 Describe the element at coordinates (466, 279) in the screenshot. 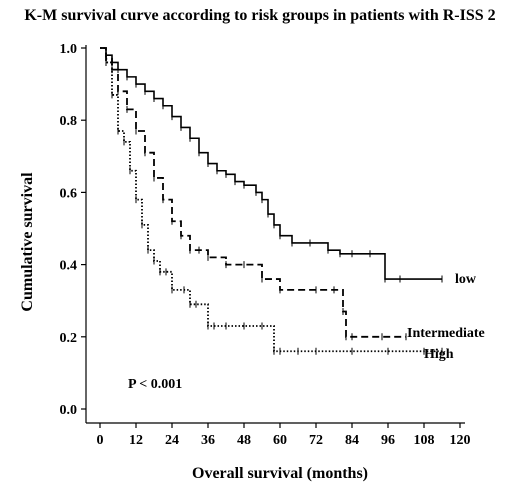

I see `series-low-label: low` at that location.